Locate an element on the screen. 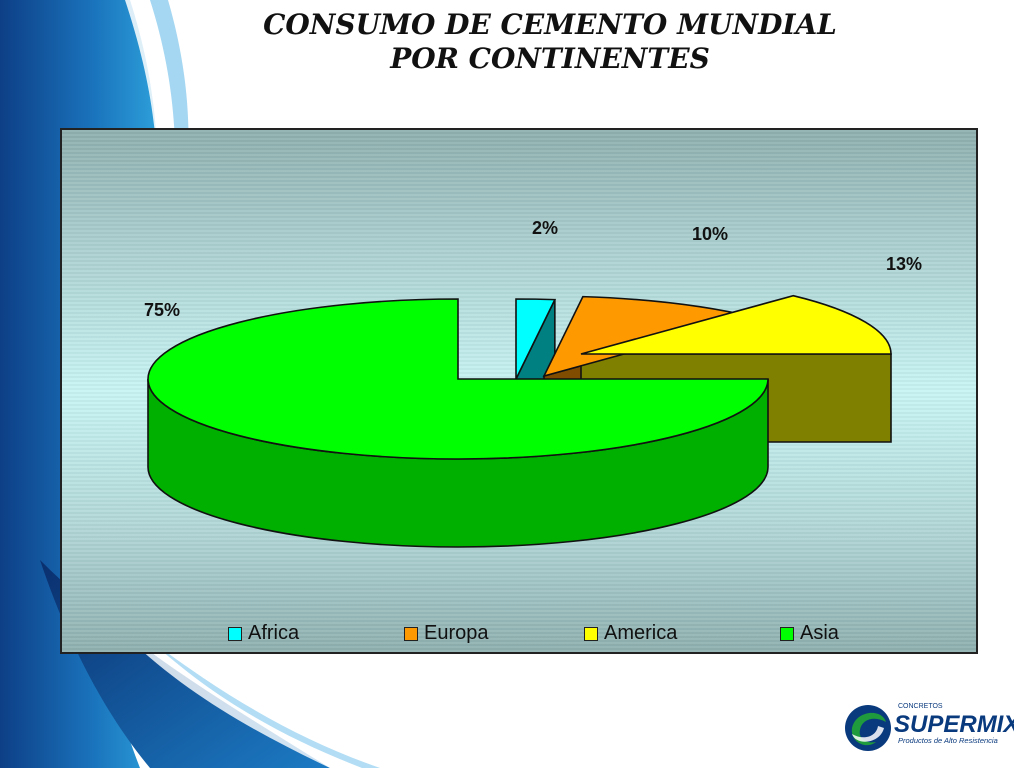 This screenshot has height=768, width=1024. data-label-europa: 10% is located at coordinates (710, 234).